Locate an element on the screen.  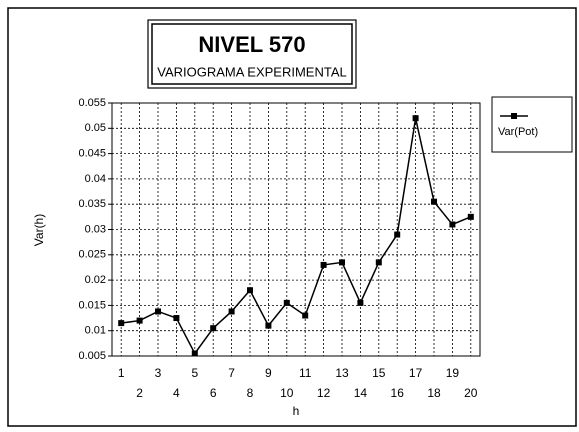
legend-marker is located at coordinates (514, 116).